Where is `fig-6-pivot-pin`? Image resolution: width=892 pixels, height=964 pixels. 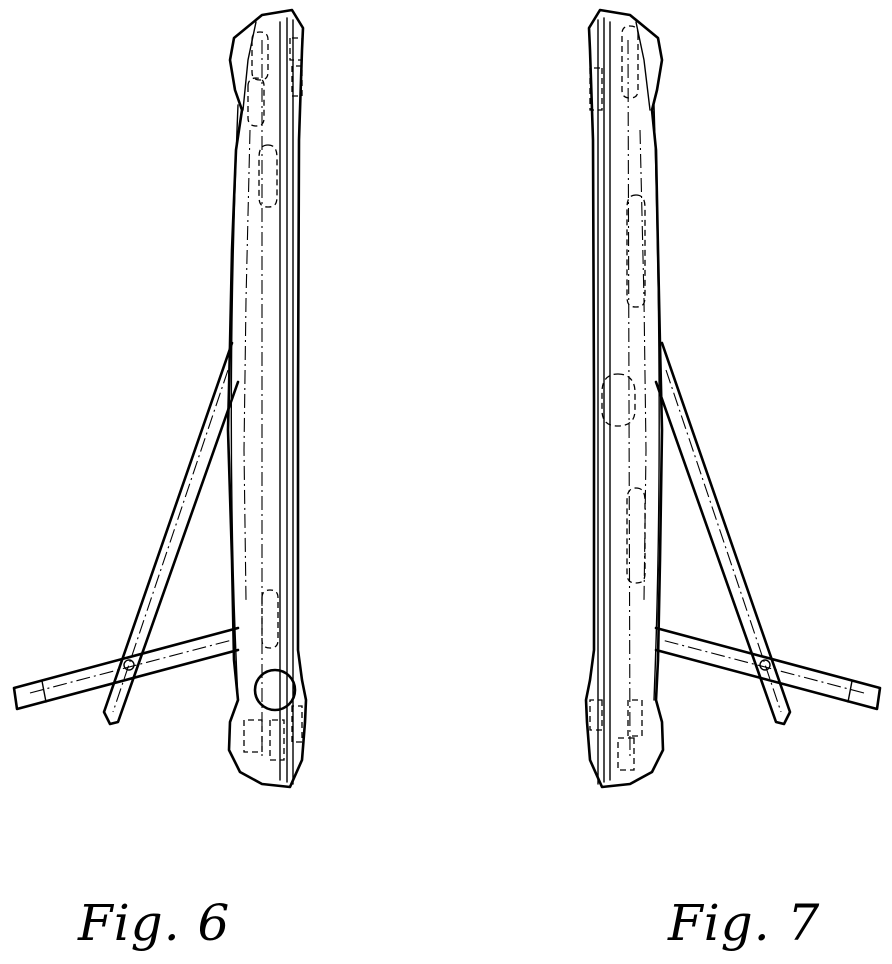
fig-6-pivot-pin is located at coordinates (129, 665).